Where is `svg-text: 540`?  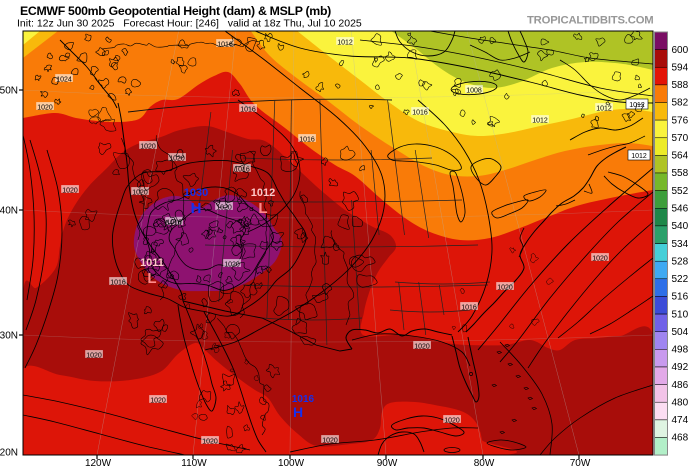
svg-text: 540 is located at coordinates (680, 226).